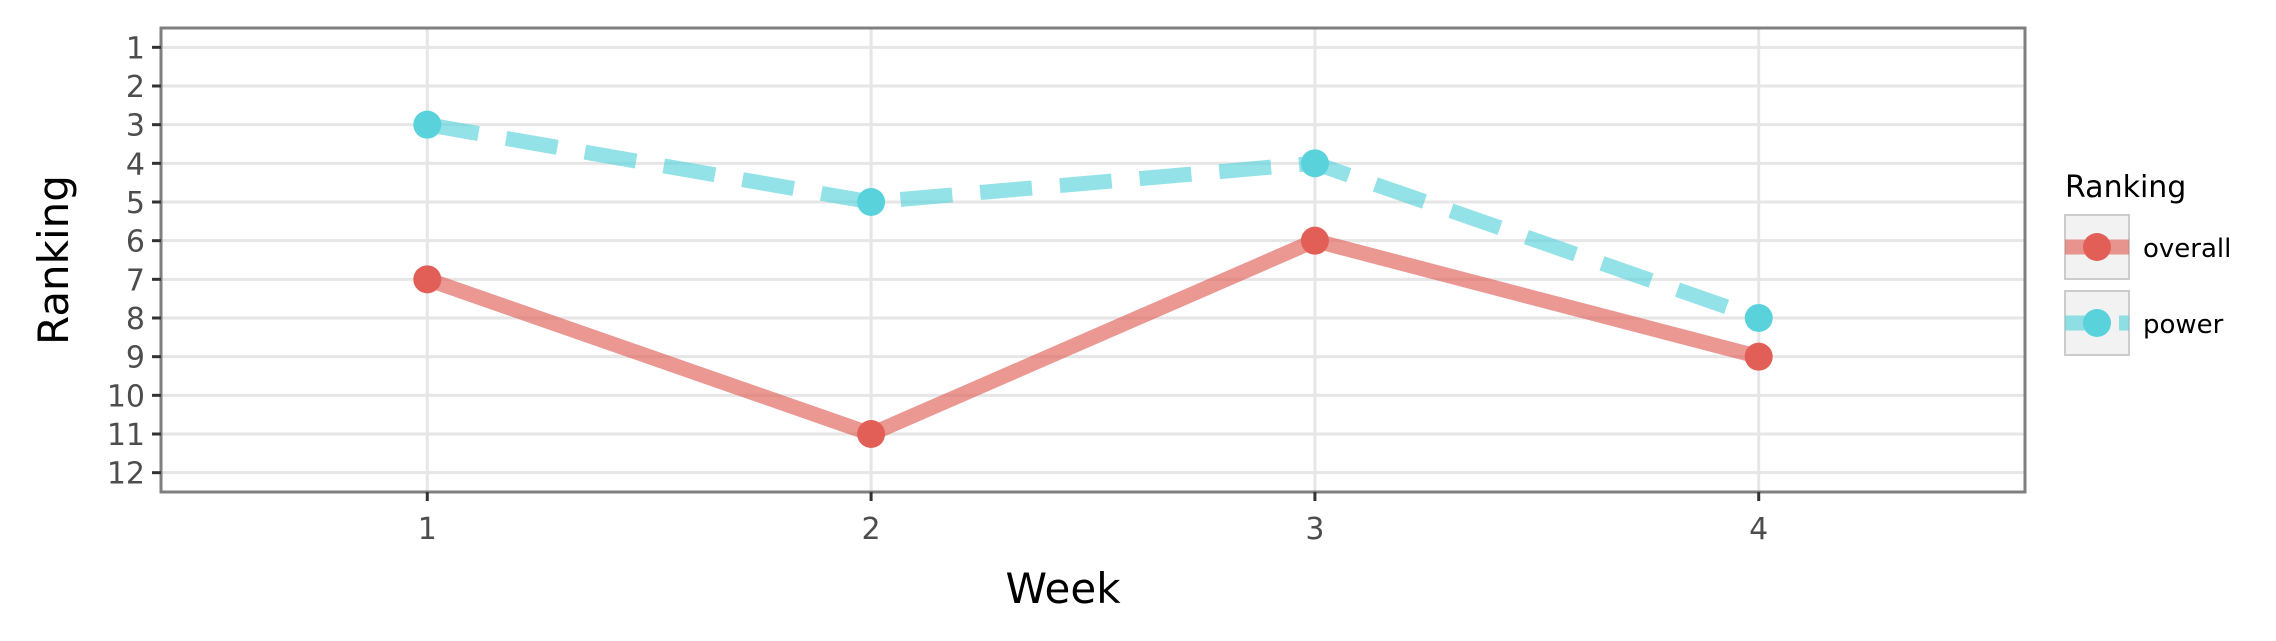 This screenshot has width=2276, height=641. What do you see at coordinates (2183, 325) in the screenshot?
I see `legend-label-power: power` at bounding box center [2183, 325].